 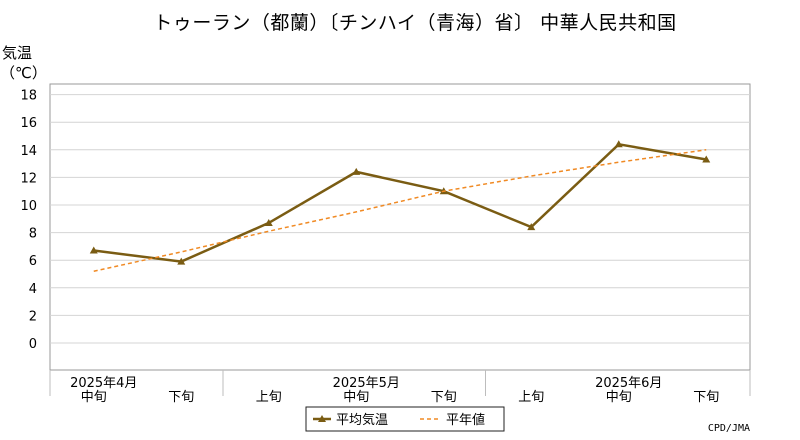 What do you see at coordinates (465, 420) in the screenshot?
I see `legend-label: 平年値` at bounding box center [465, 420].